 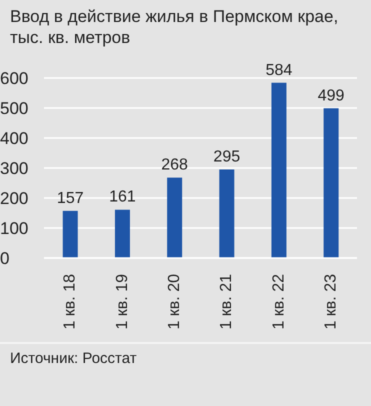 What do you see at coordinates (70, 198) in the screenshot?
I see `data-label: 157` at bounding box center [70, 198].